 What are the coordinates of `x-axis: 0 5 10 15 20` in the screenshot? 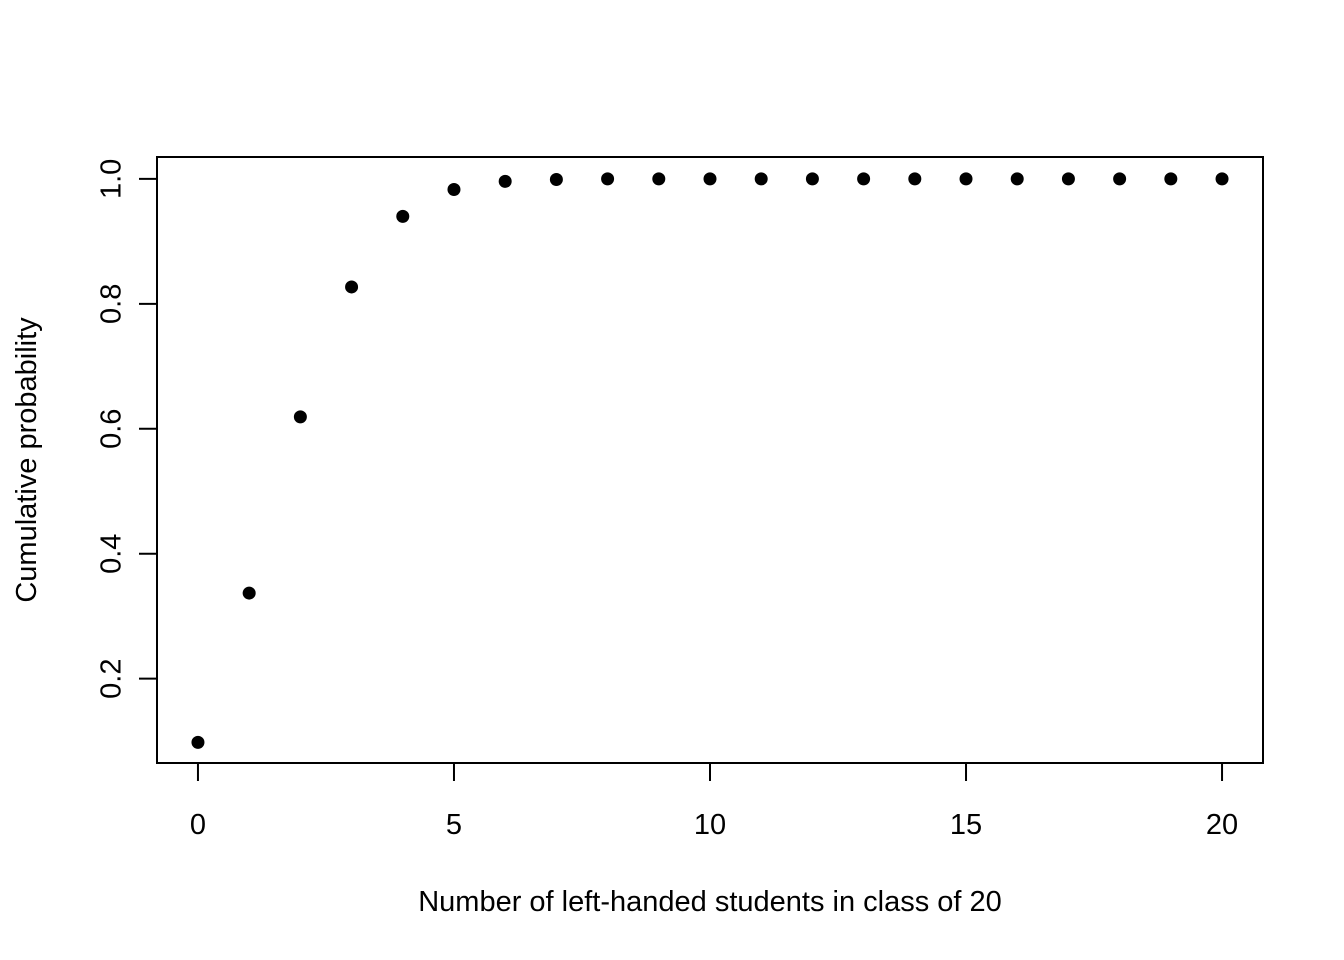 It's located at (714, 801).